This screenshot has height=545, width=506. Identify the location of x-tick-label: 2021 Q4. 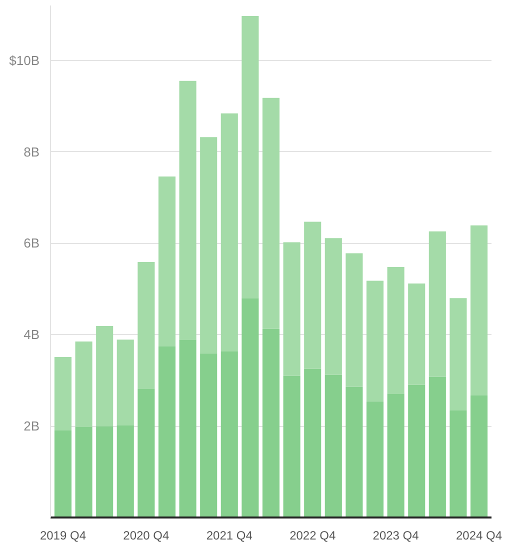
(229, 535).